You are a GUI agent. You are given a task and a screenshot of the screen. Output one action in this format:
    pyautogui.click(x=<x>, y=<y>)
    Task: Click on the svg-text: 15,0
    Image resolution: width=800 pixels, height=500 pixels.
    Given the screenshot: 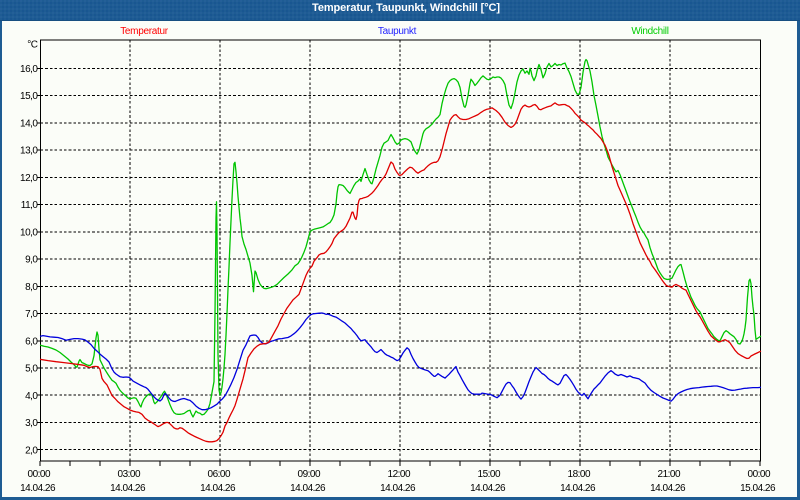 What is the action you would take?
    pyautogui.click(x=29, y=96)
    